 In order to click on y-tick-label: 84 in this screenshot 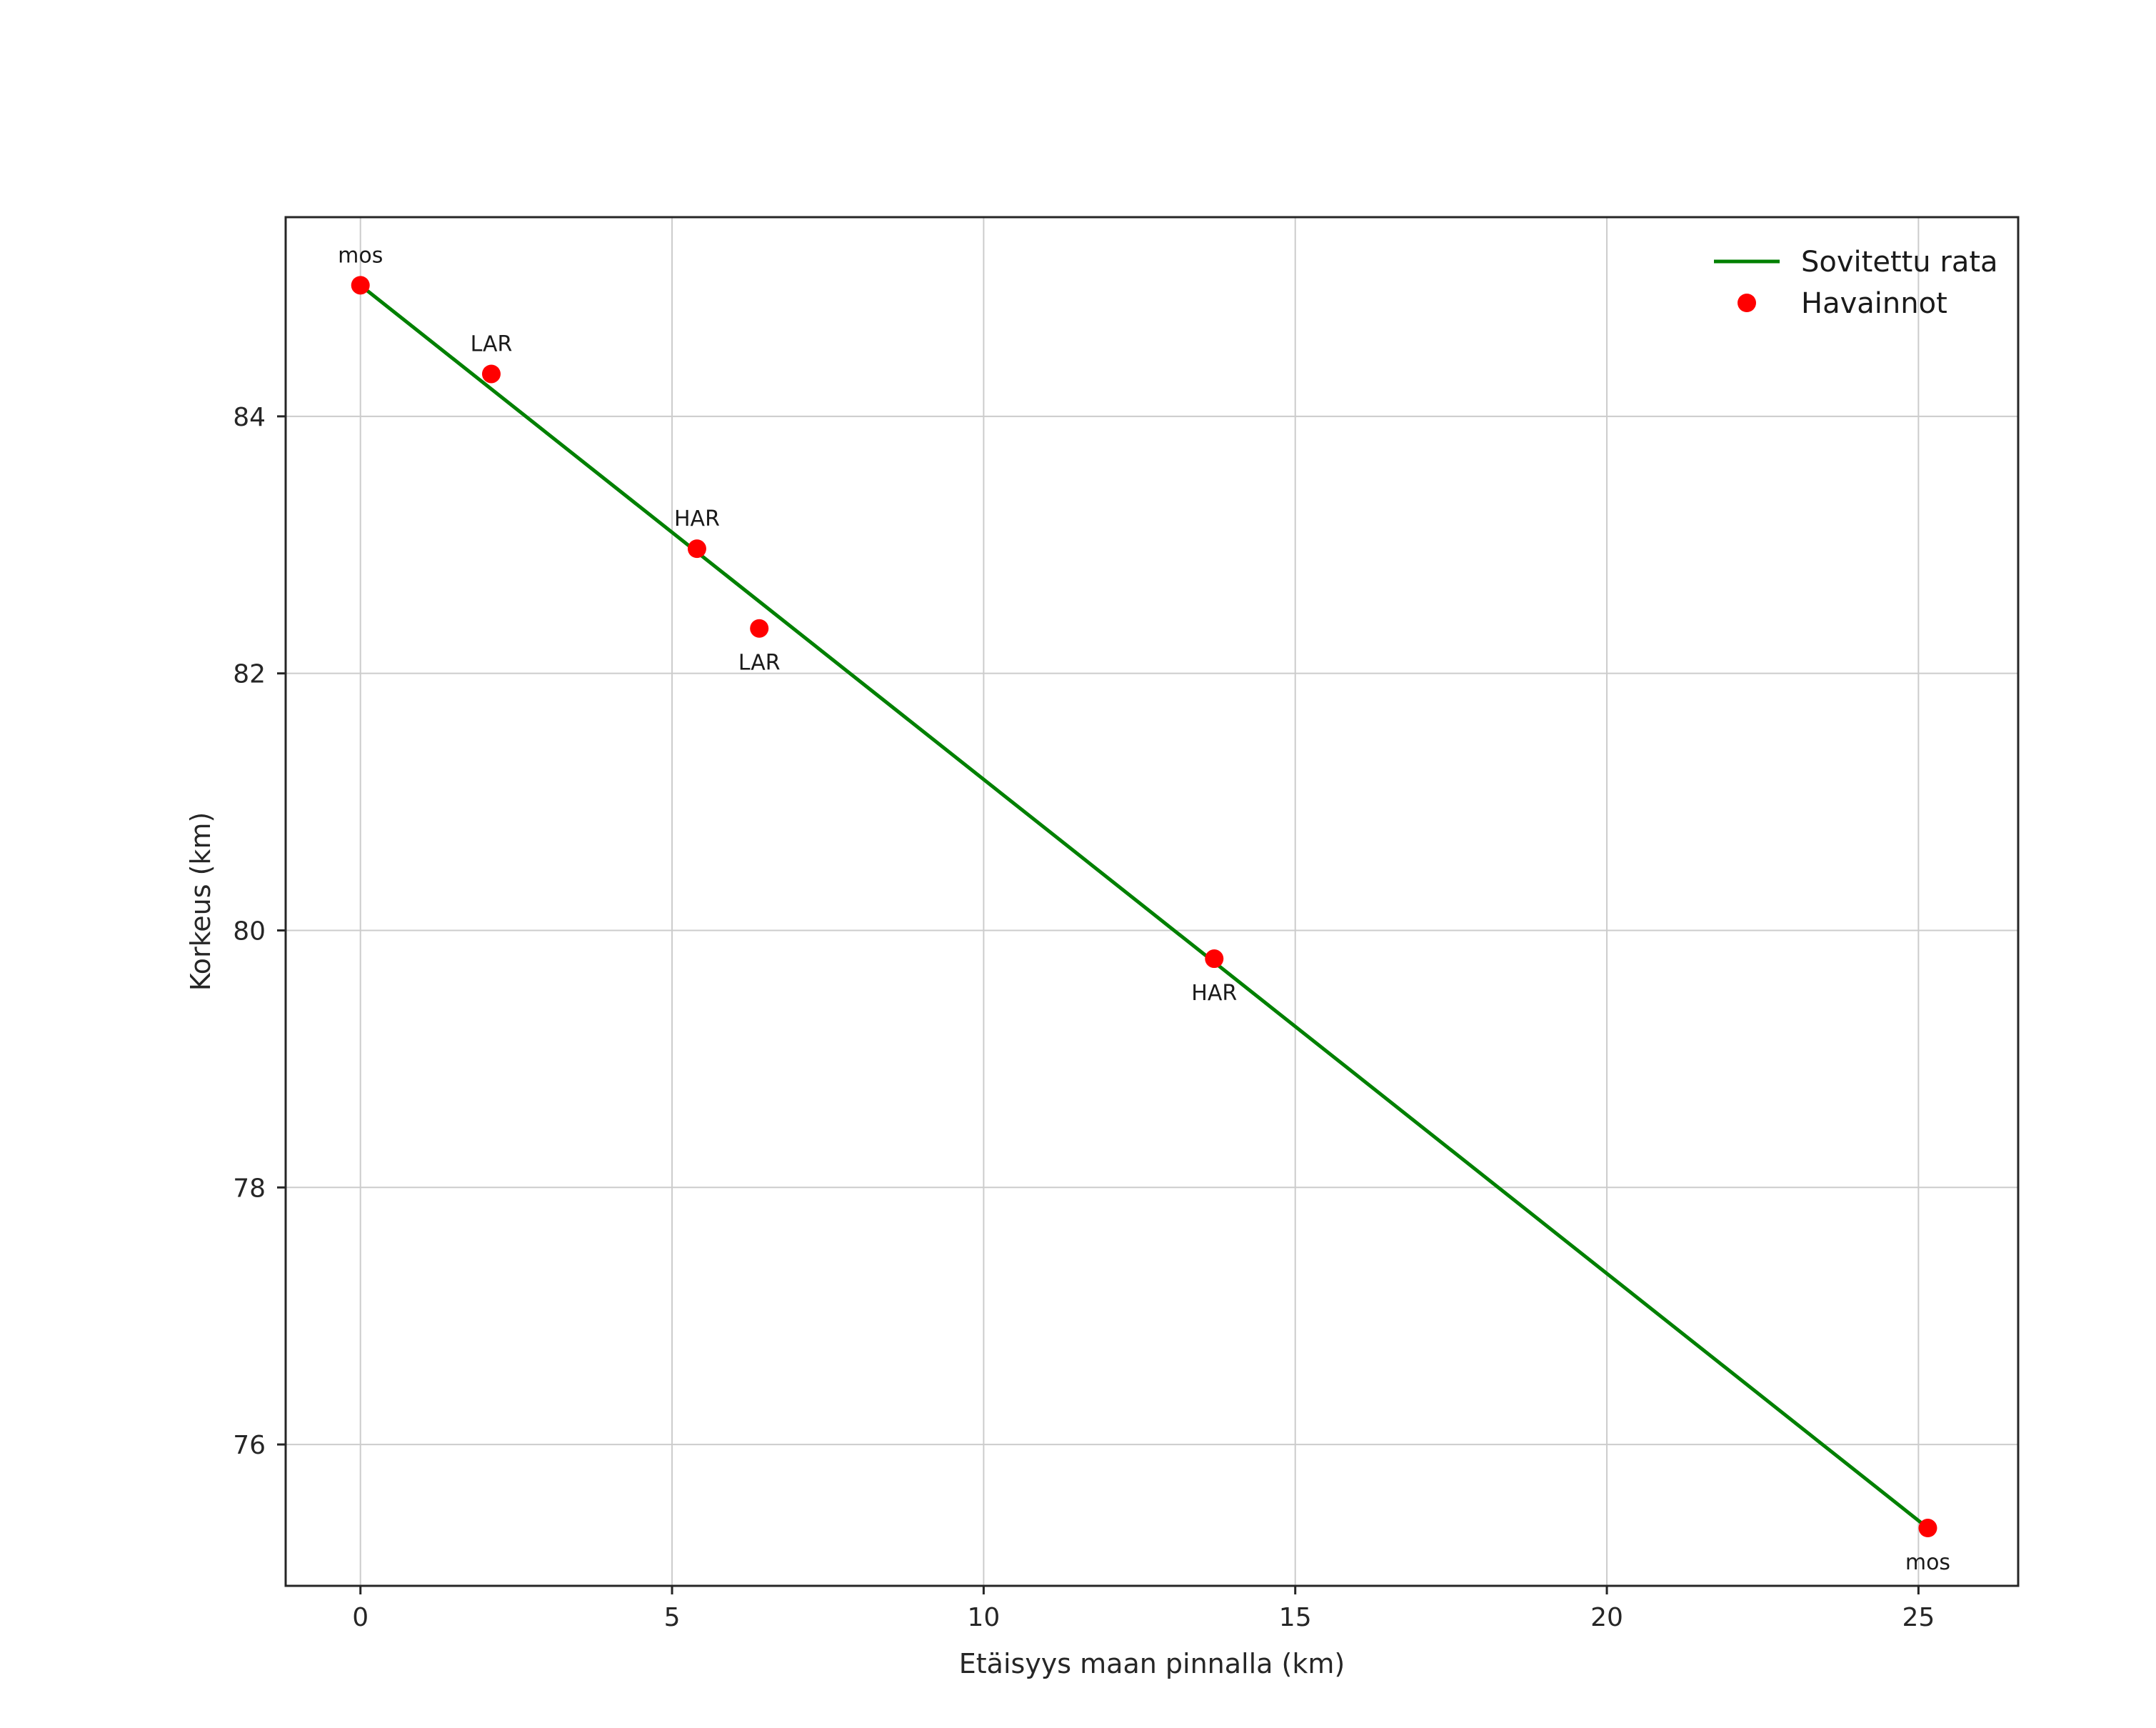, I will do `click(250, 417)`.